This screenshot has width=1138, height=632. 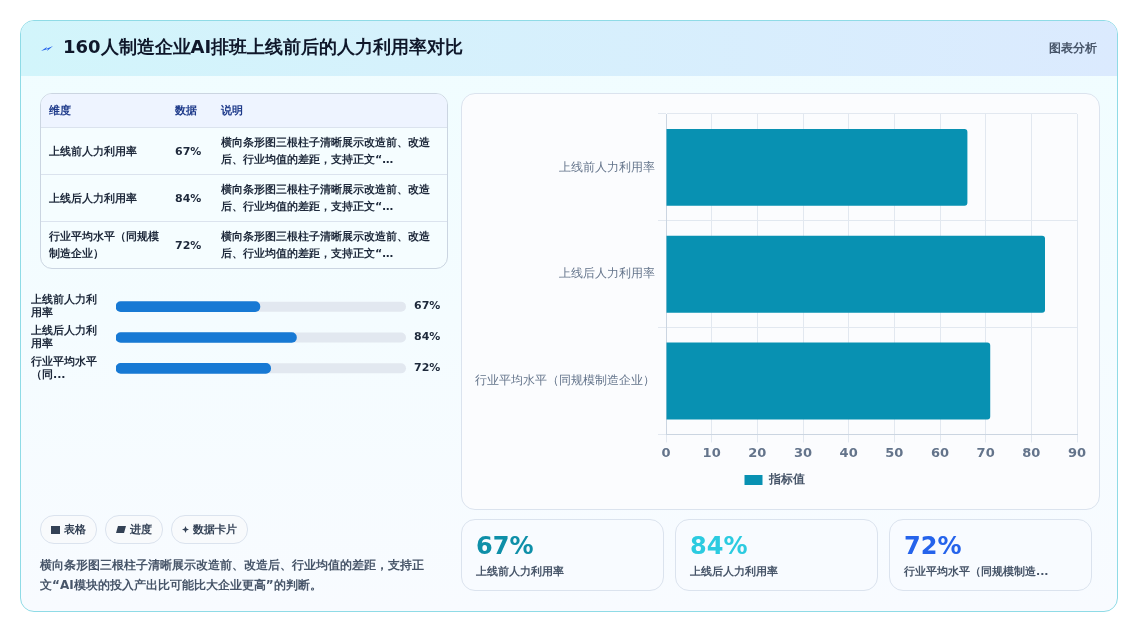 I want to click on text: 横向条形图三根柱子清晰展示改造前、改造后、行业均值的差距，支持正文“AI模块的投入产出比可能比大企业更高”的判断。, so click(x=232, y=575).